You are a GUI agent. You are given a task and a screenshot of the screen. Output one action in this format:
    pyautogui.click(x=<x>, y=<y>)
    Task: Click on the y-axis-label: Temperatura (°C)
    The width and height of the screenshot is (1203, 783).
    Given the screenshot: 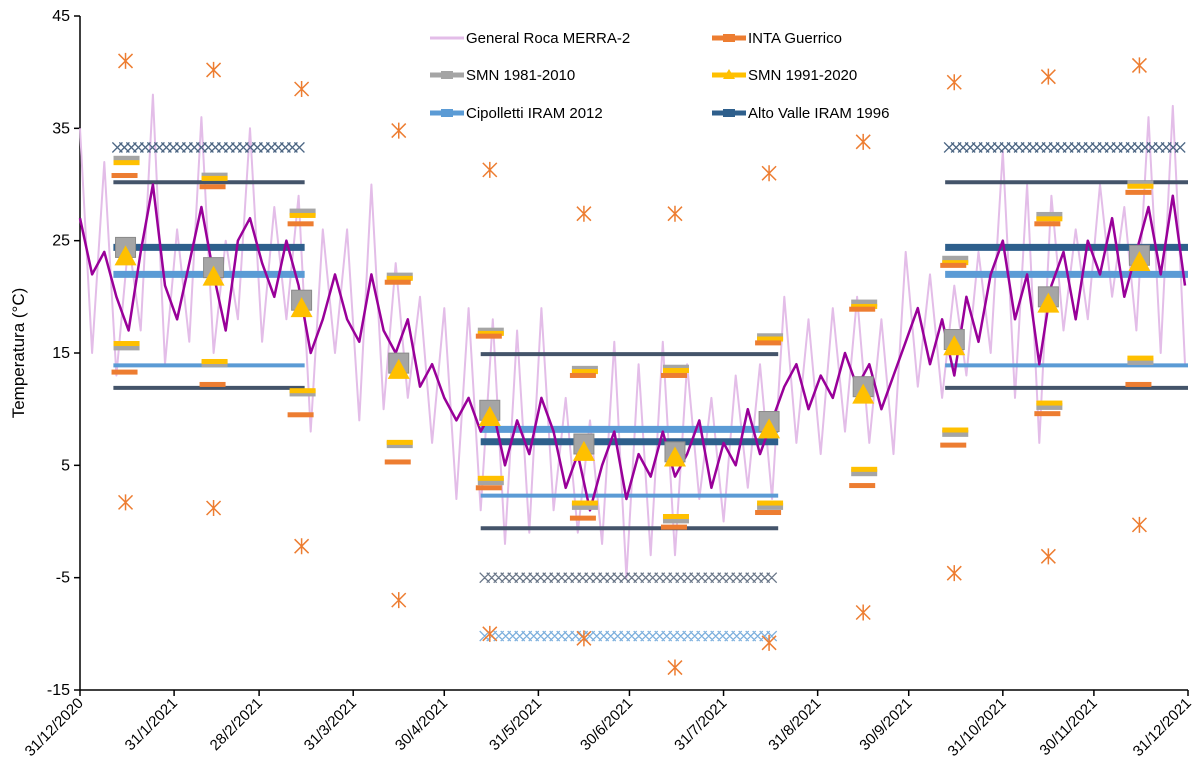 What is the action you would take?
    pyautogui.click(x=18, y=353)
    